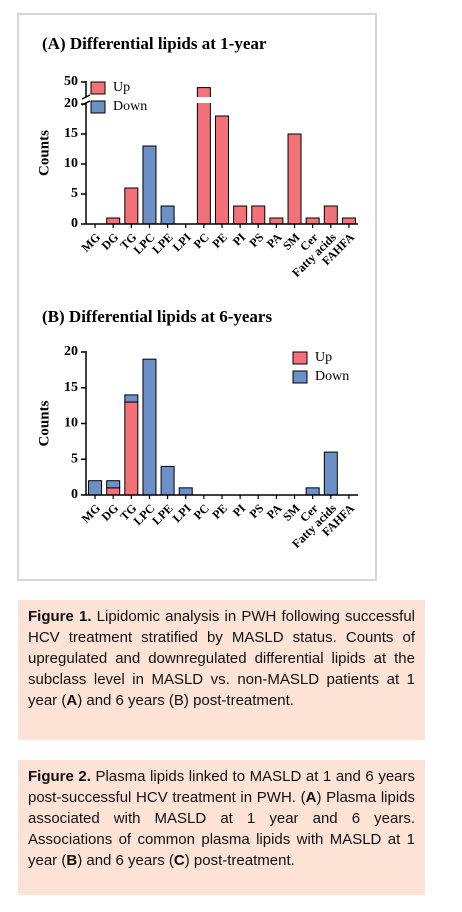 The width and height of the screenshot is (462, 912). Describe the element at coordinates (185, 700) in the screenshot. I see `caption-text: ) and 6 years (B) post-treatment.` at that location.